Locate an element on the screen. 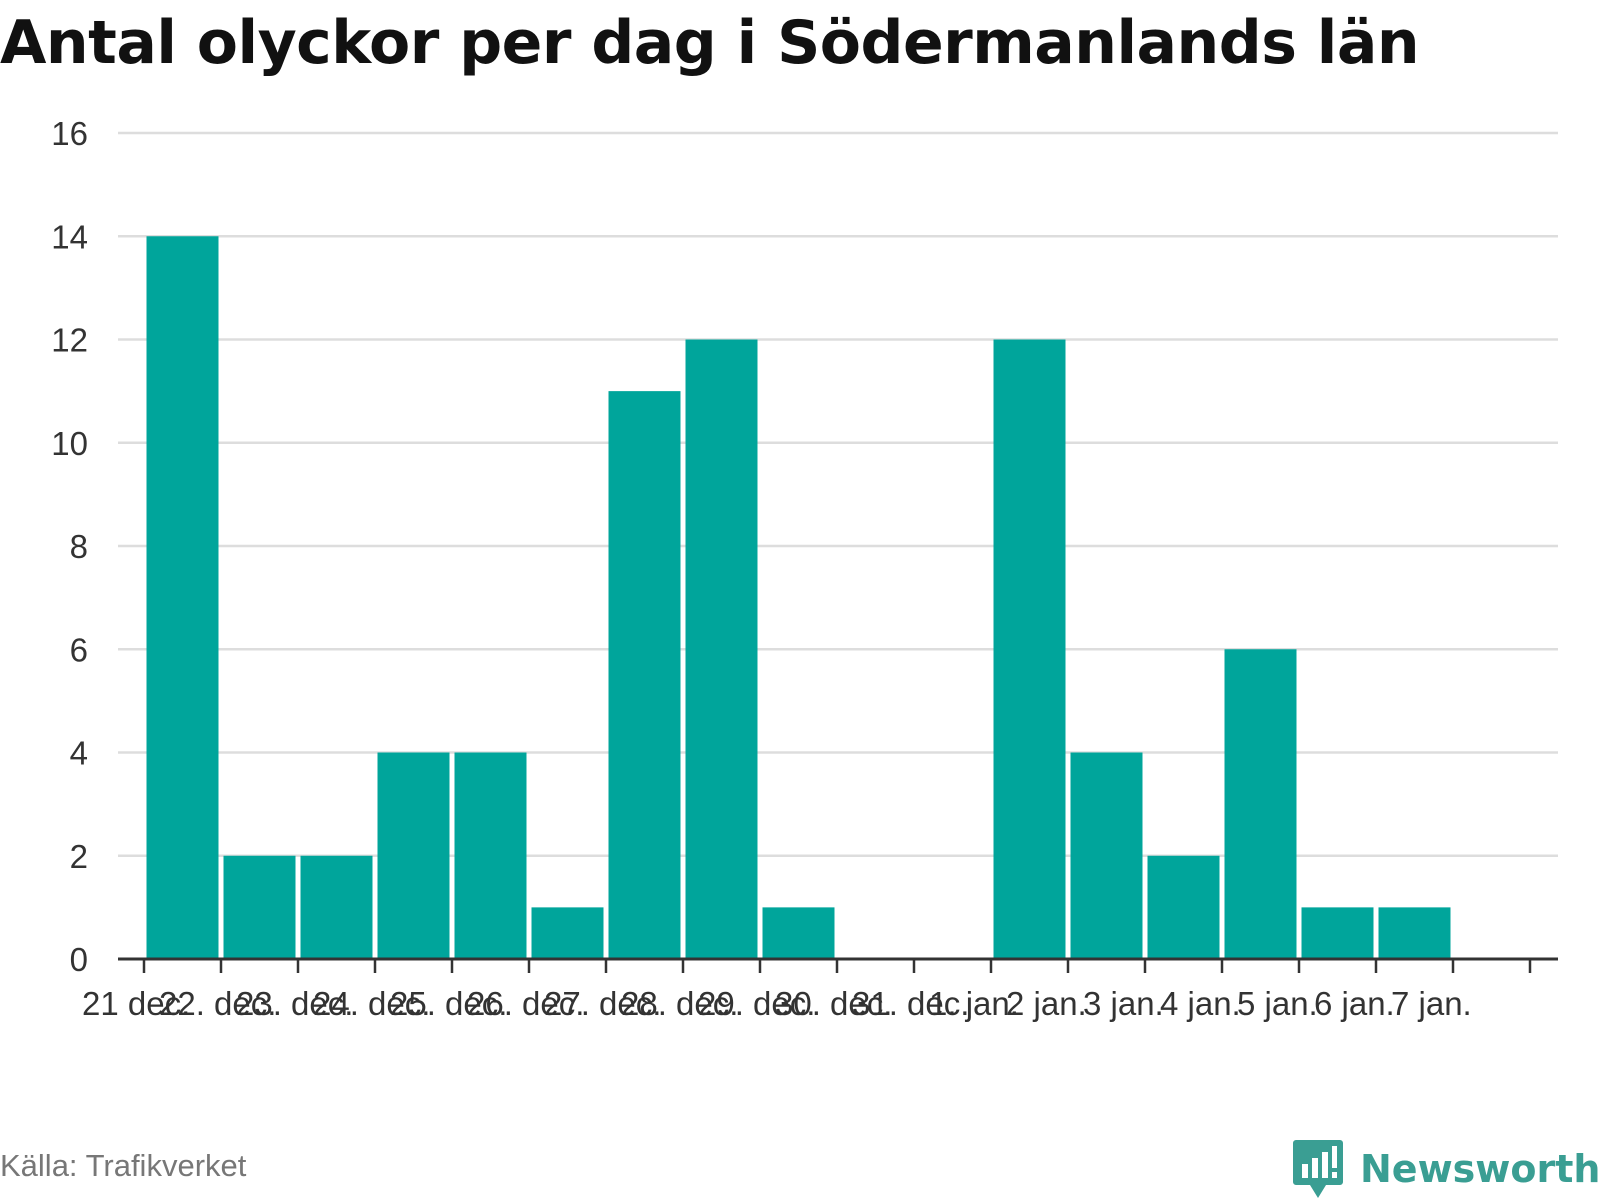 This screenshot has height=1202, width=1600. x-tick-label: 4 jan. is located at coordinates (1200, 1003).